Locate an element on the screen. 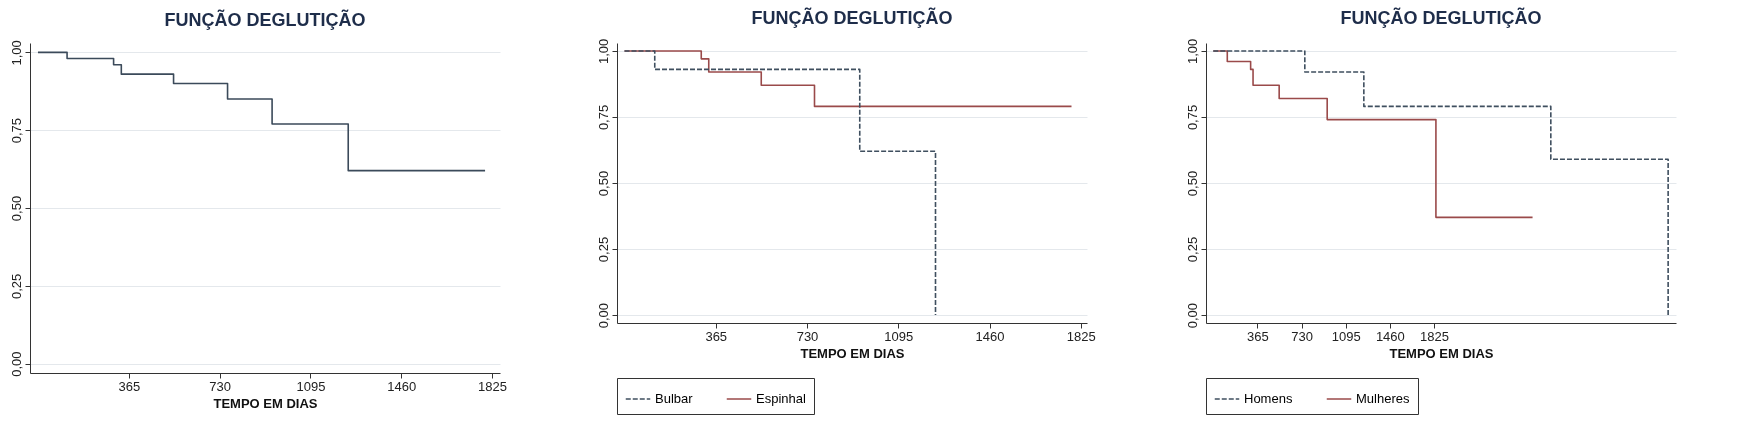 This screenshot has width=1762, height=447. legend-label: Bulbar is located at coordinates (674, 398).